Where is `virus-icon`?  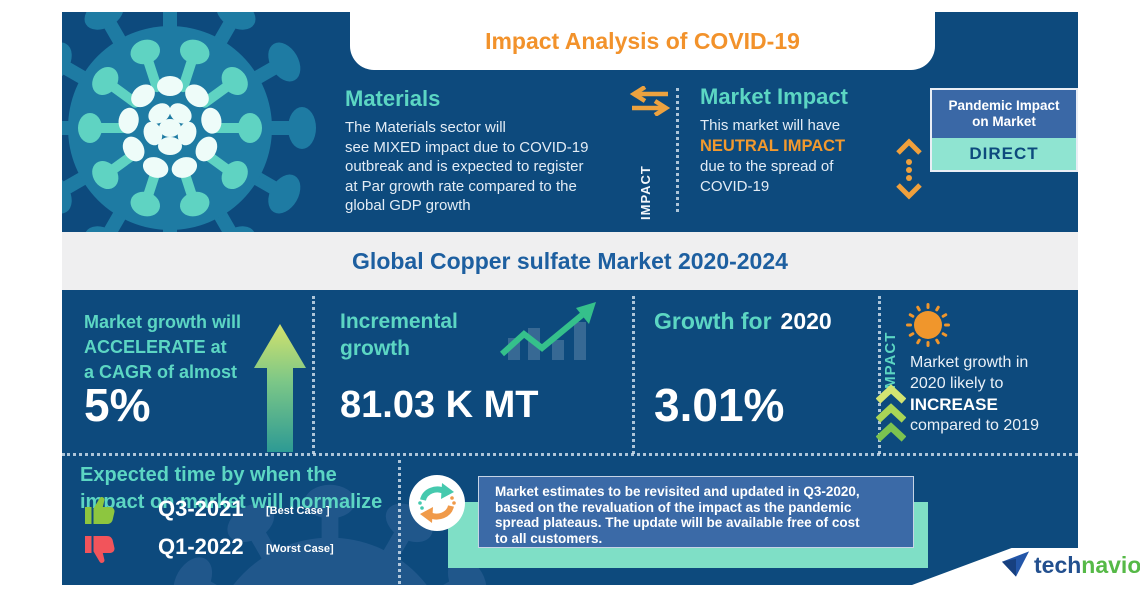
virus-icon is located at coordinates (928, 325).